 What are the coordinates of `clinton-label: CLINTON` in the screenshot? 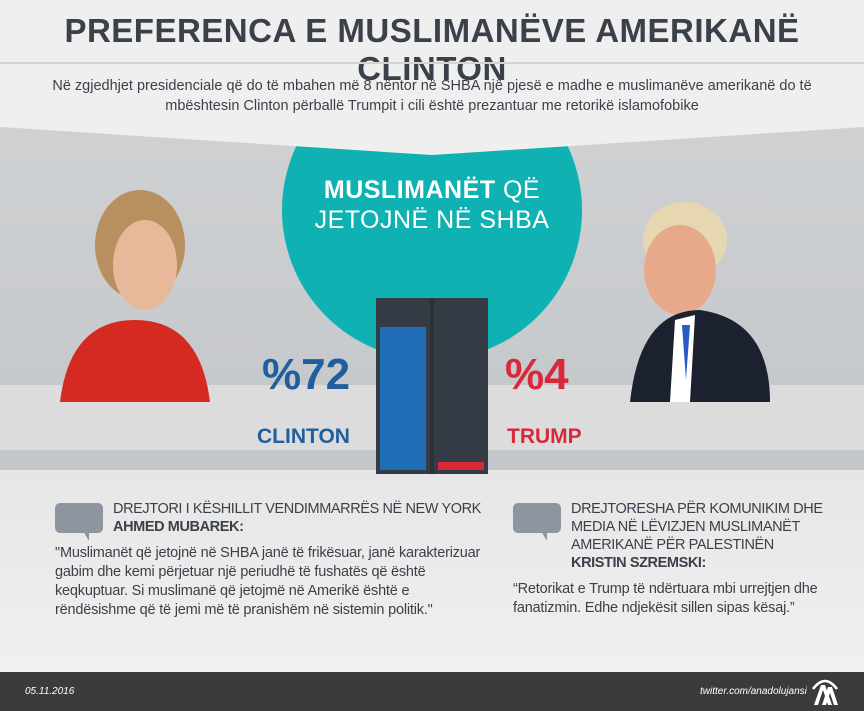 It's located at (303, 436).